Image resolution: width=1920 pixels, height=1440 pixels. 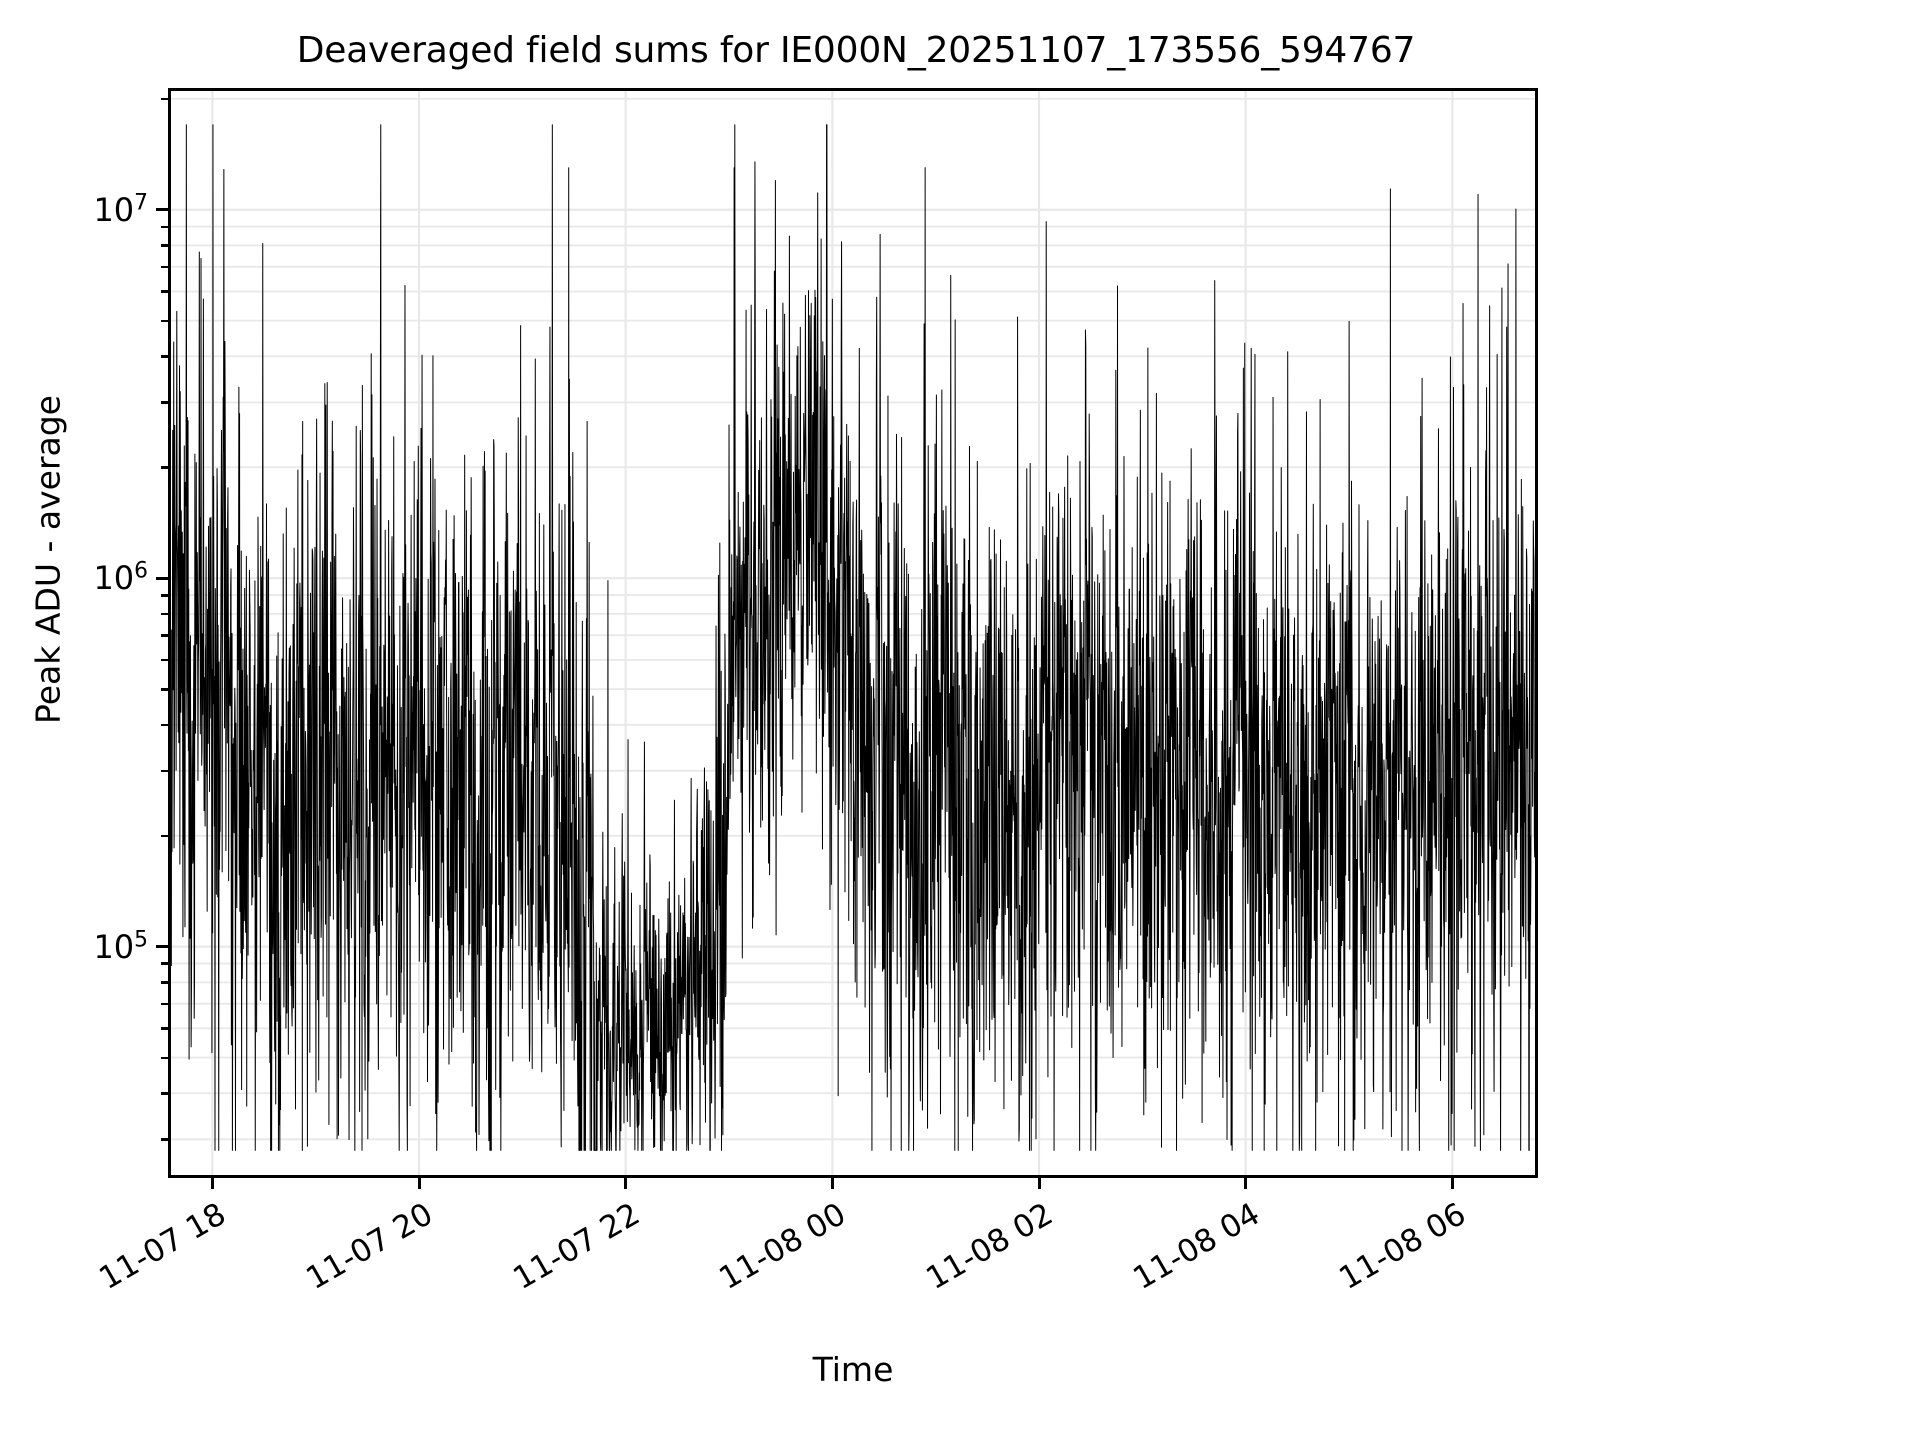 What do you see at coordinates (369, 1246) in the screenshot?
I see `x-tick-label: 11-07 20` at bounding box center [369, 1246].